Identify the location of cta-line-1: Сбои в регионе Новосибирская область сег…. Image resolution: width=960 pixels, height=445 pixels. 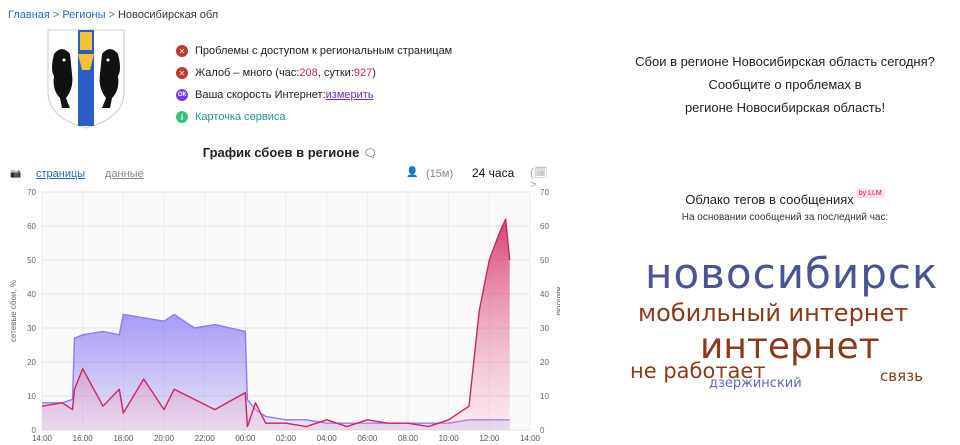
(785, 61).